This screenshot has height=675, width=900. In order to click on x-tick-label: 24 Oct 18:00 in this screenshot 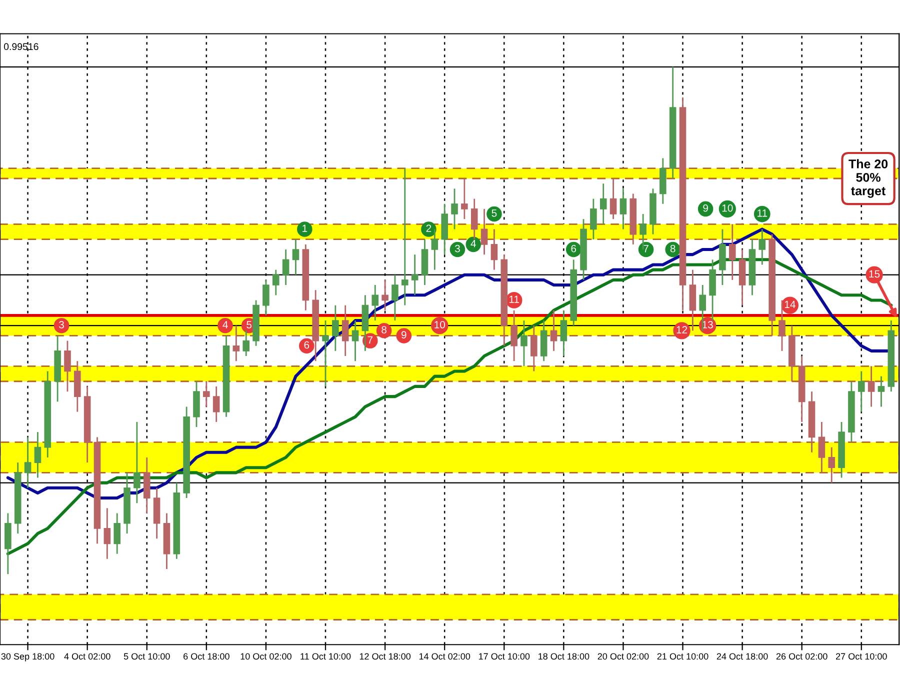, I will do `click(742, 656)`.